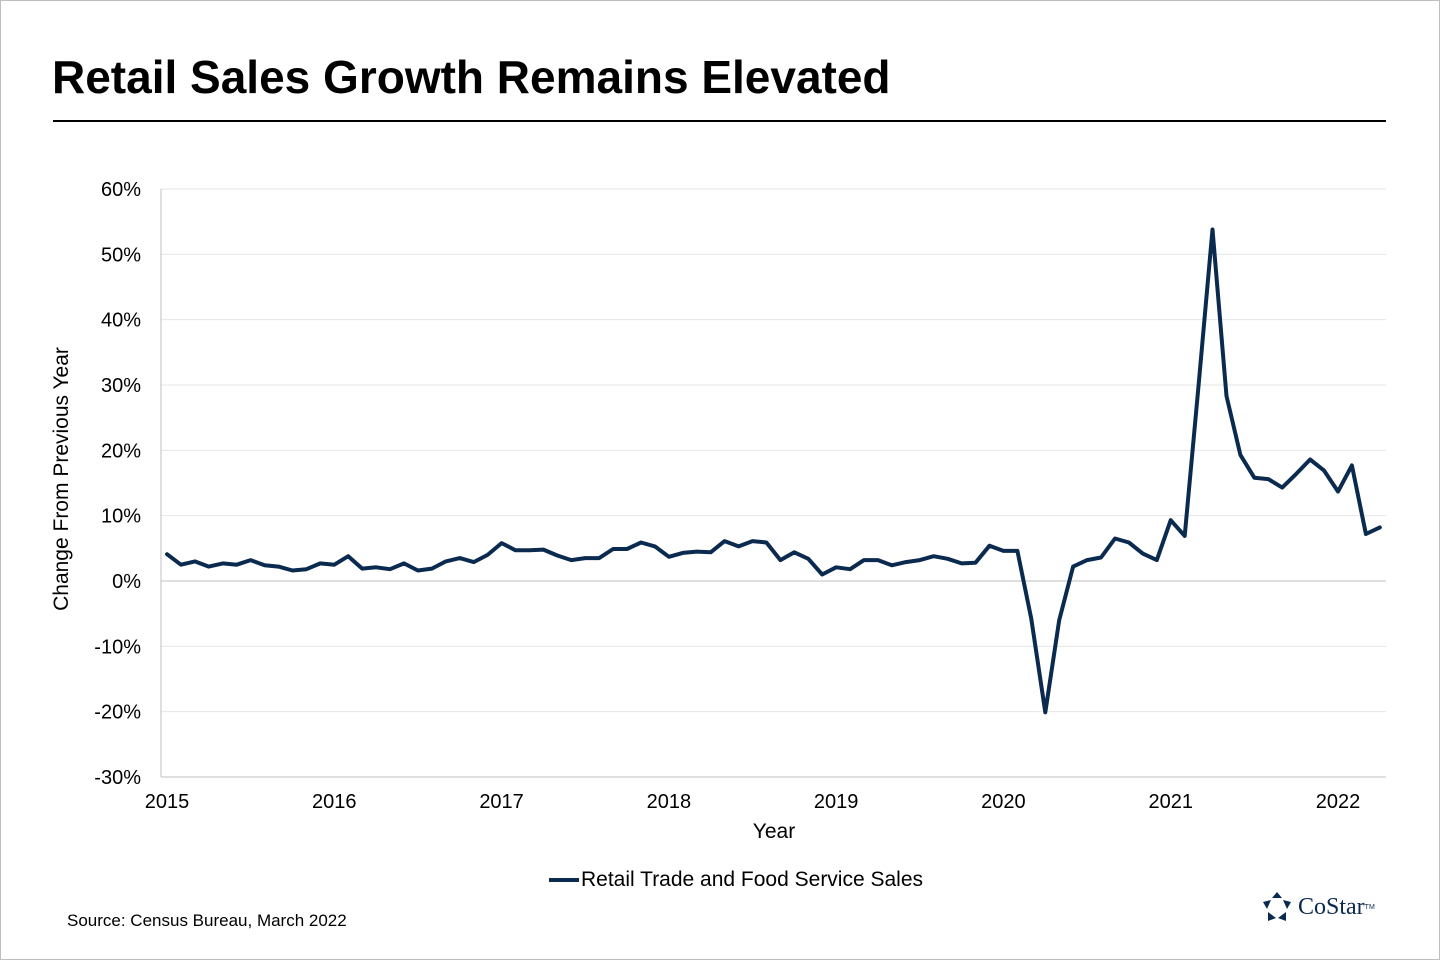 This screenshot has height=960, width=1440. What do you see at coordinates (121, 517) in the screenshot?
I see `y-tick-label: 10%` at bounding box center [121, 517].